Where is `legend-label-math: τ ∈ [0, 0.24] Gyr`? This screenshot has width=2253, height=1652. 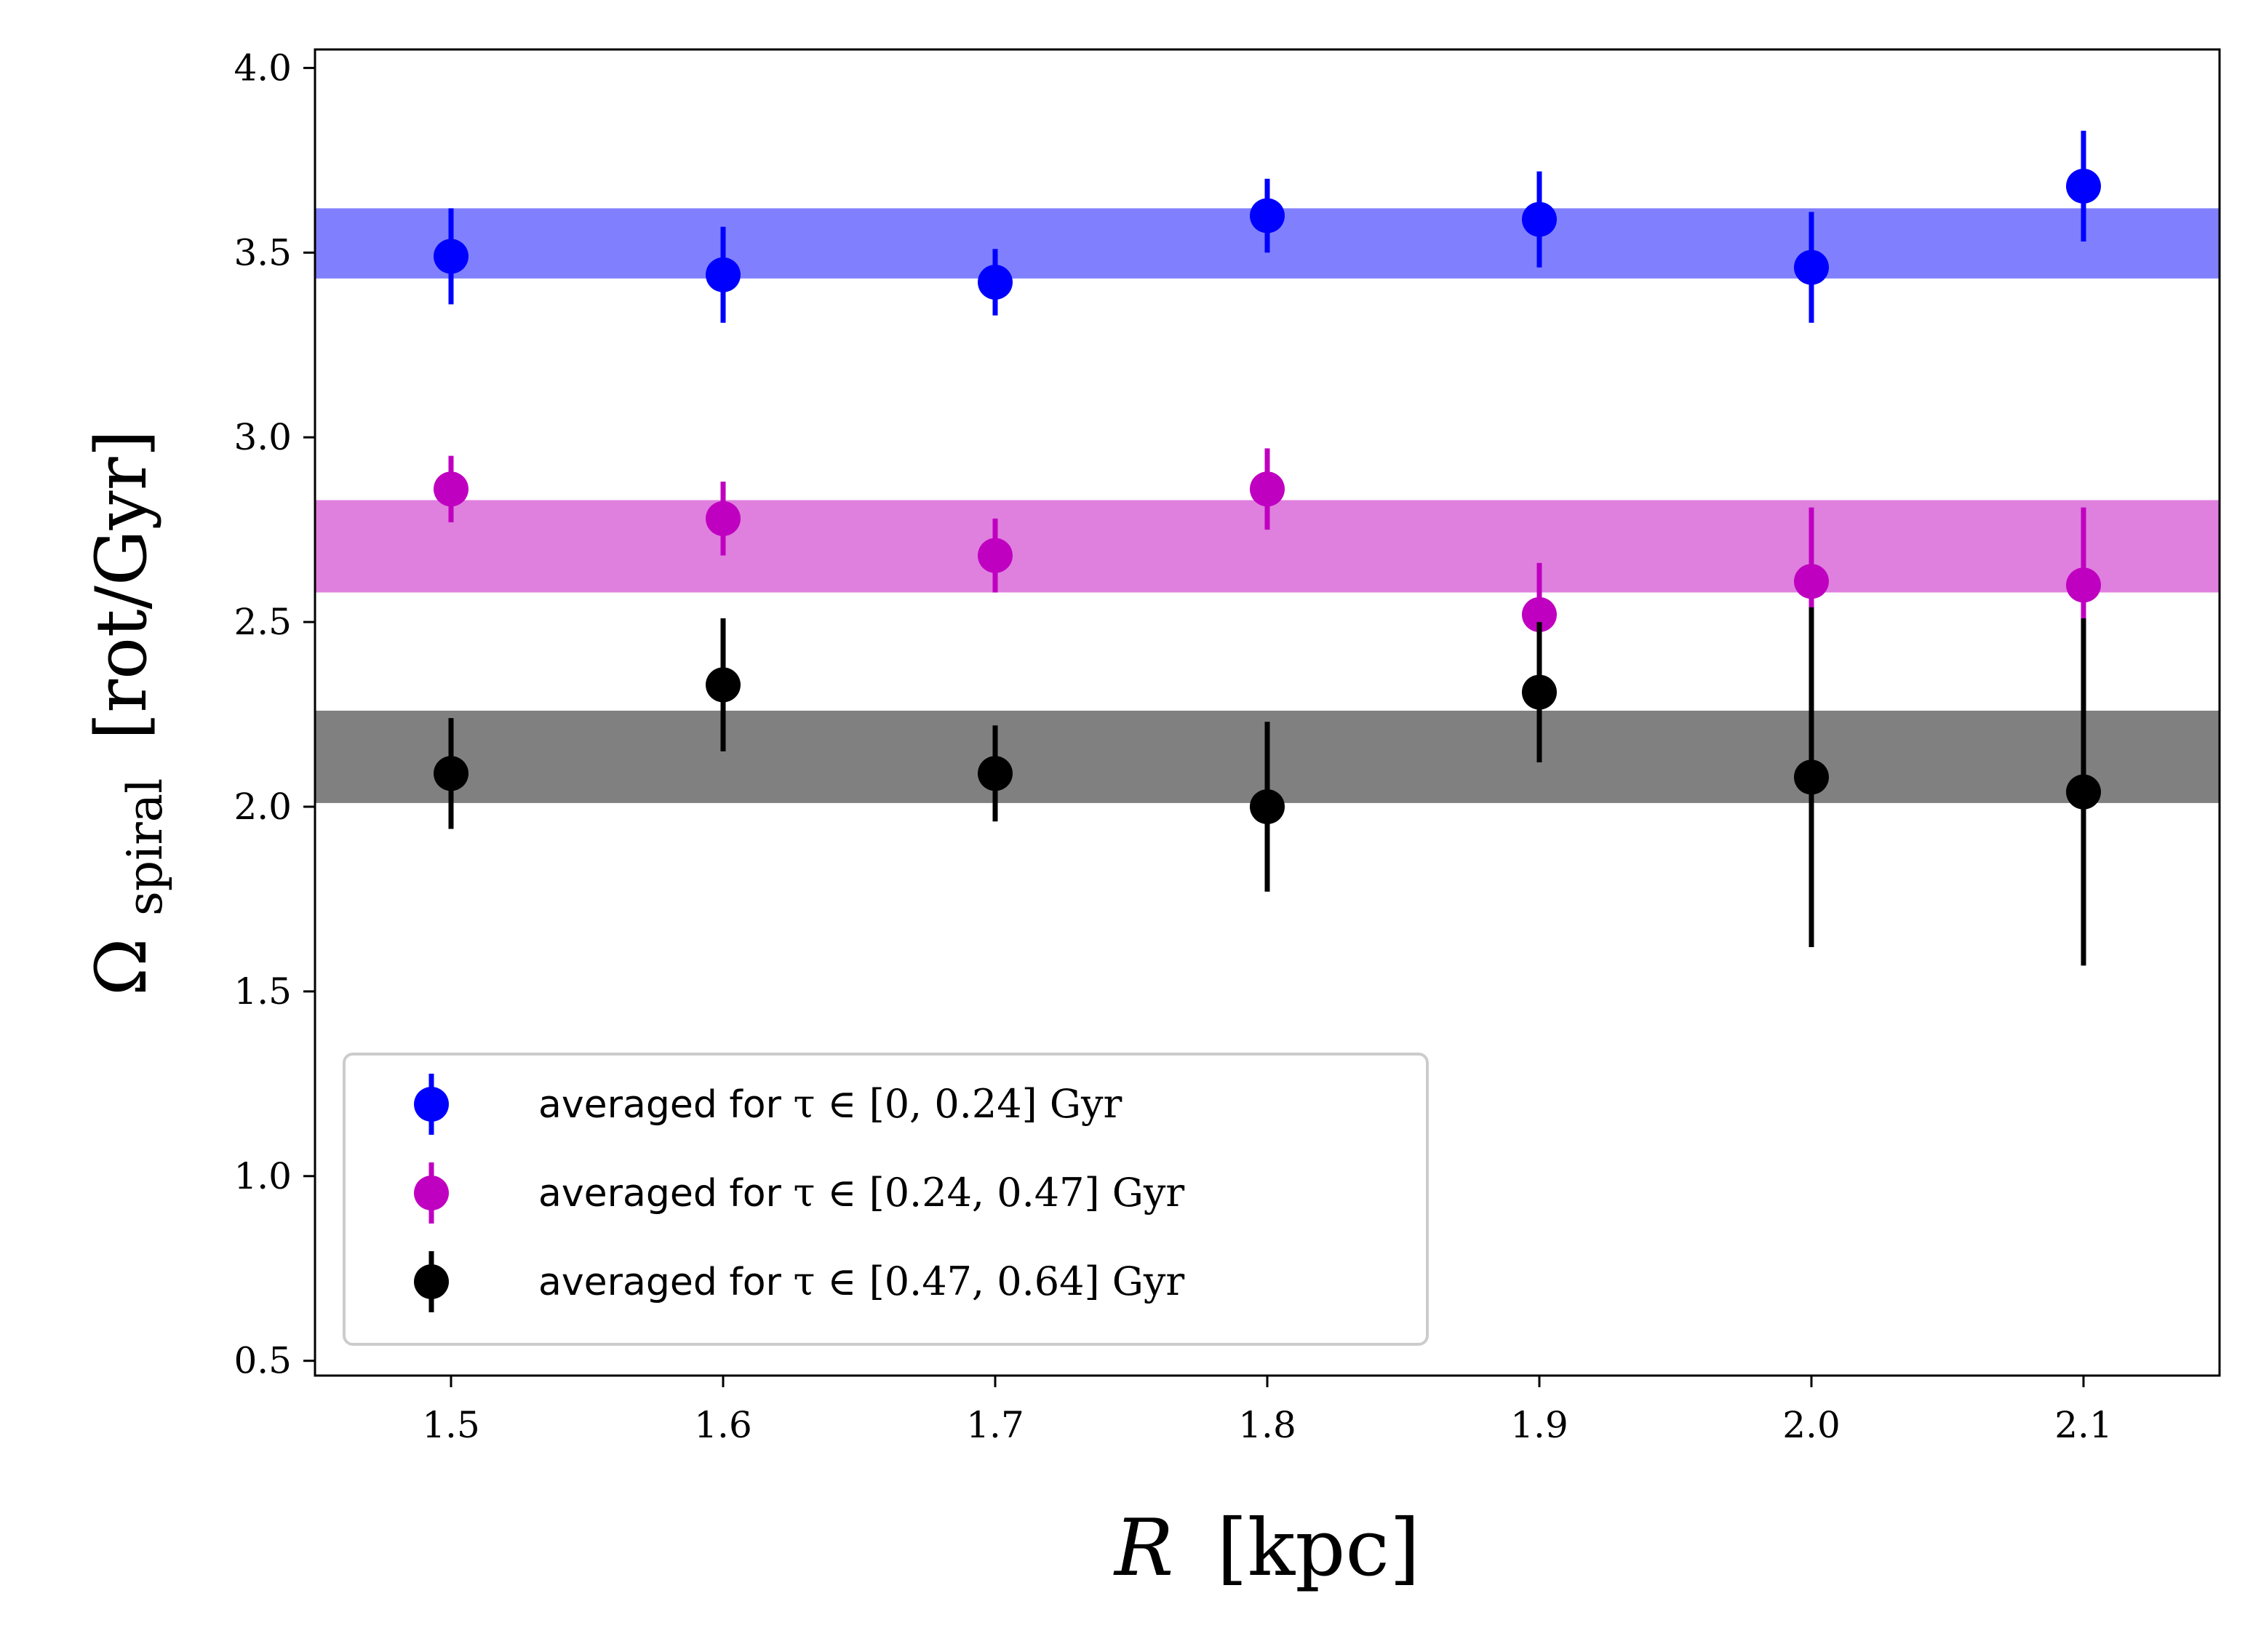 legend-label-math: τ ∈ [0, 0.24] Gyr is located at coordinates (957, 1104).